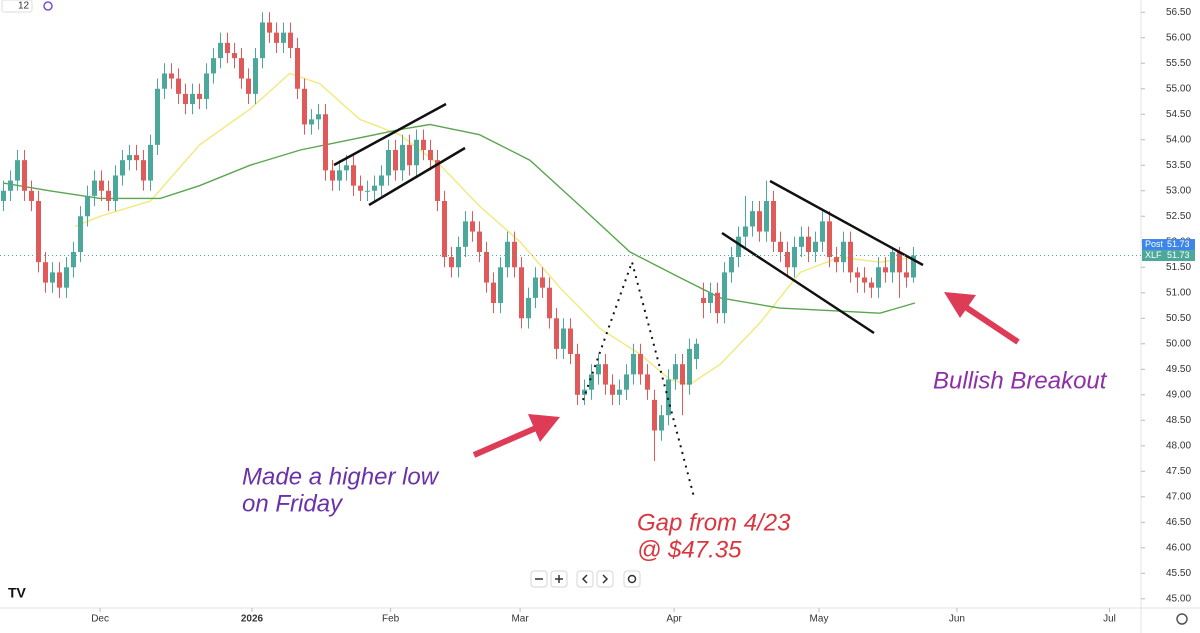  Describe the element at coordinates (1178, 139) in the screenshot. I see `y-tick-label: 54.00` at that location.